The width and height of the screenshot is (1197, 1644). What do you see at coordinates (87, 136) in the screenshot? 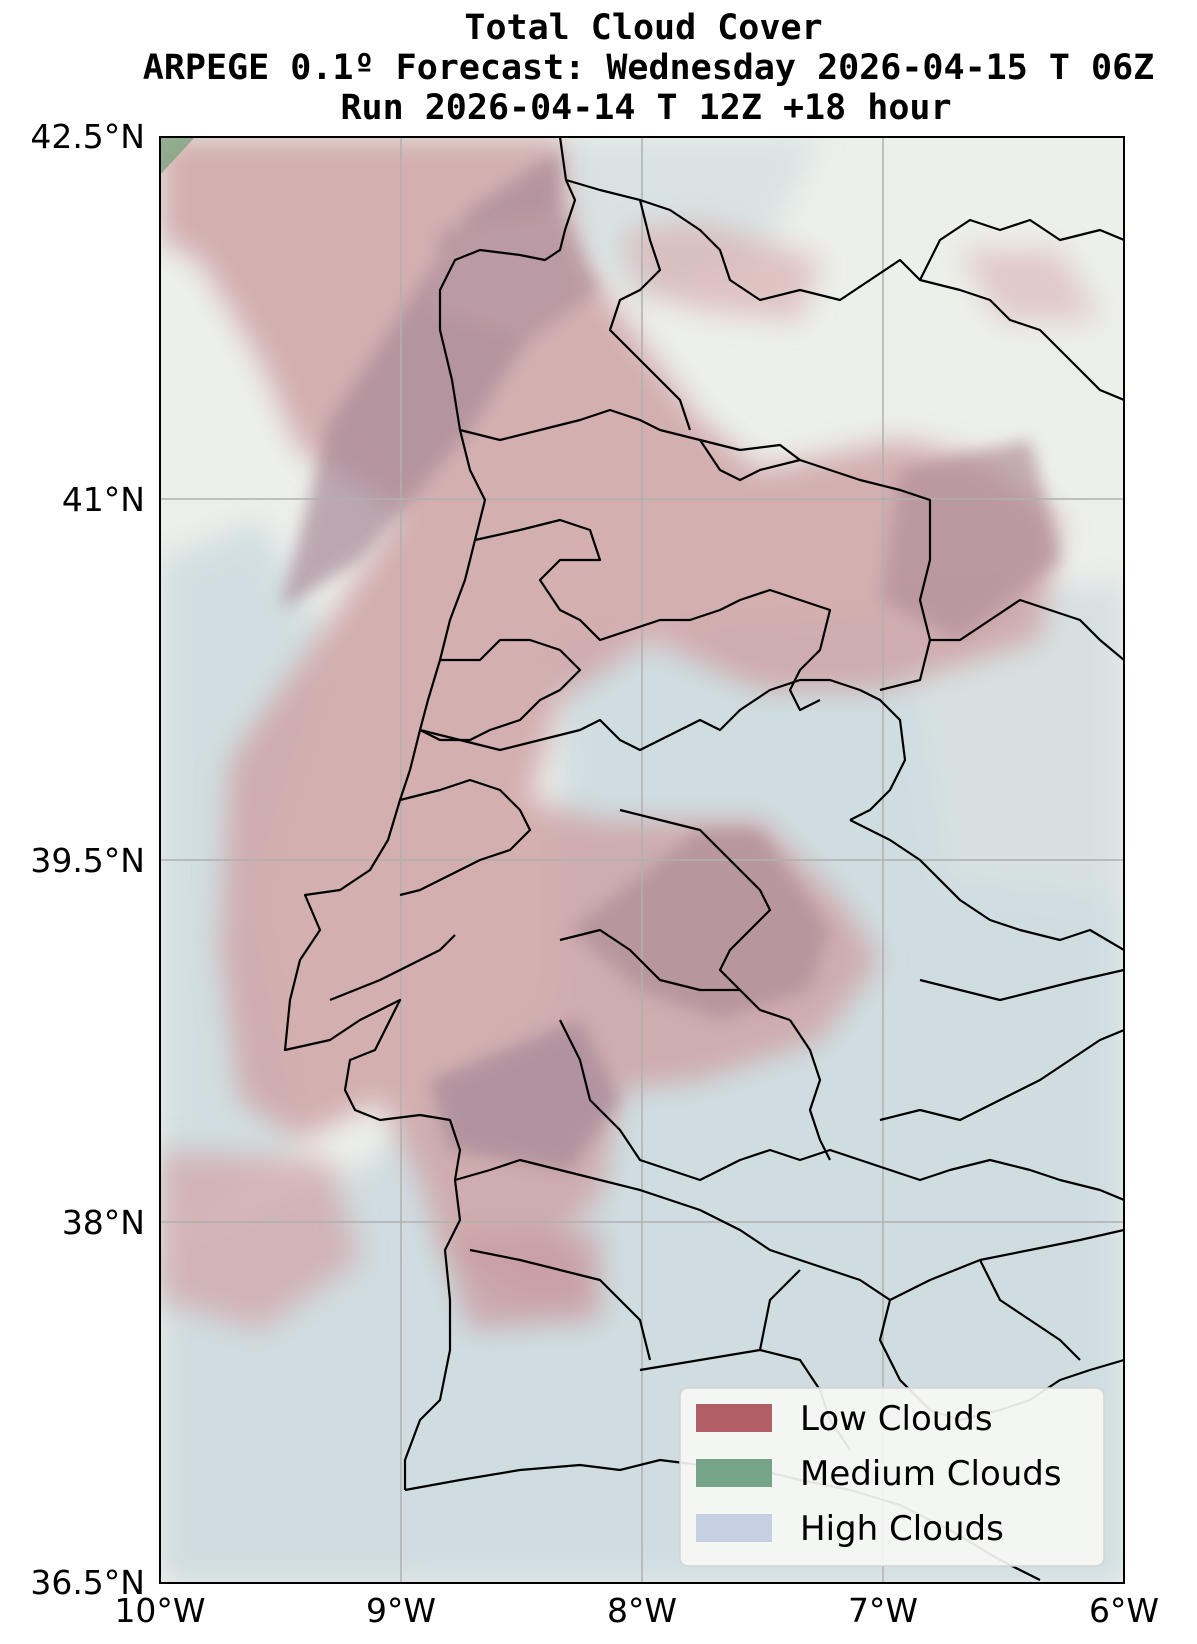
I see `lat-tick-label: 42.5°N` at bounding box center [87, 136].